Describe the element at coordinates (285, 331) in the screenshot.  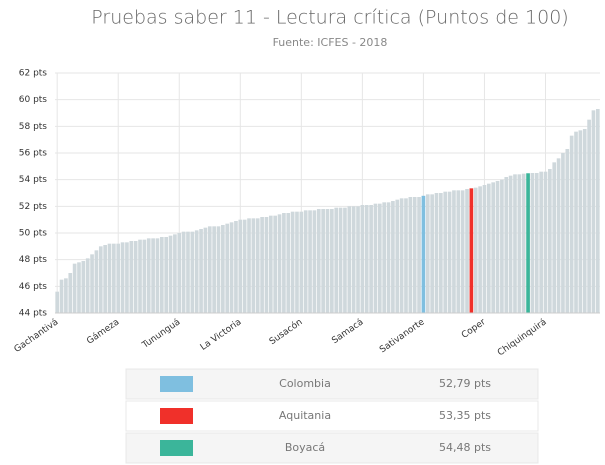
I see `x-tick-label: Susacón` at that location.